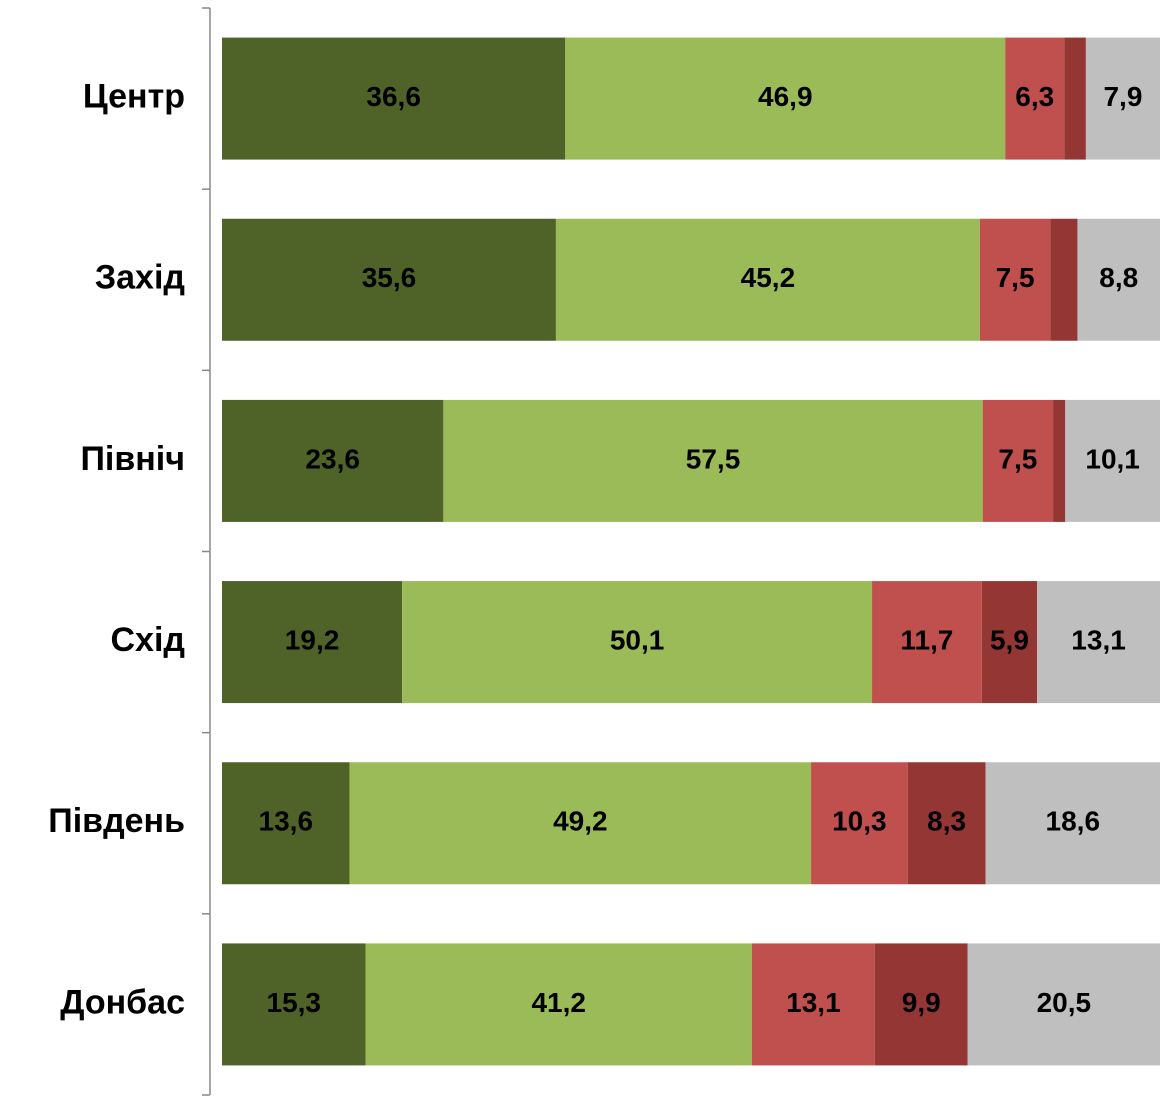  Describe the element at coordinates (140, 278) in the screenshot. I see `category-label: Захід` at that location.